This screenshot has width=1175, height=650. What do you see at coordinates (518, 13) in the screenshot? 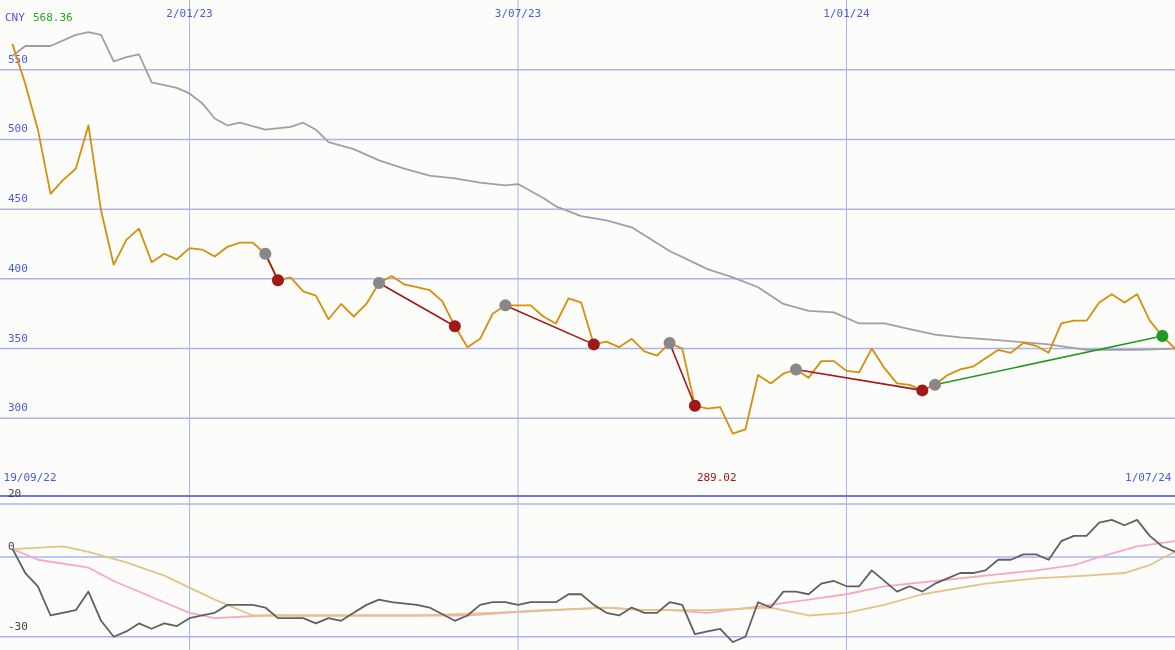
I see `x-tick-label: 3/07/23` at bounding box center [518, 13].